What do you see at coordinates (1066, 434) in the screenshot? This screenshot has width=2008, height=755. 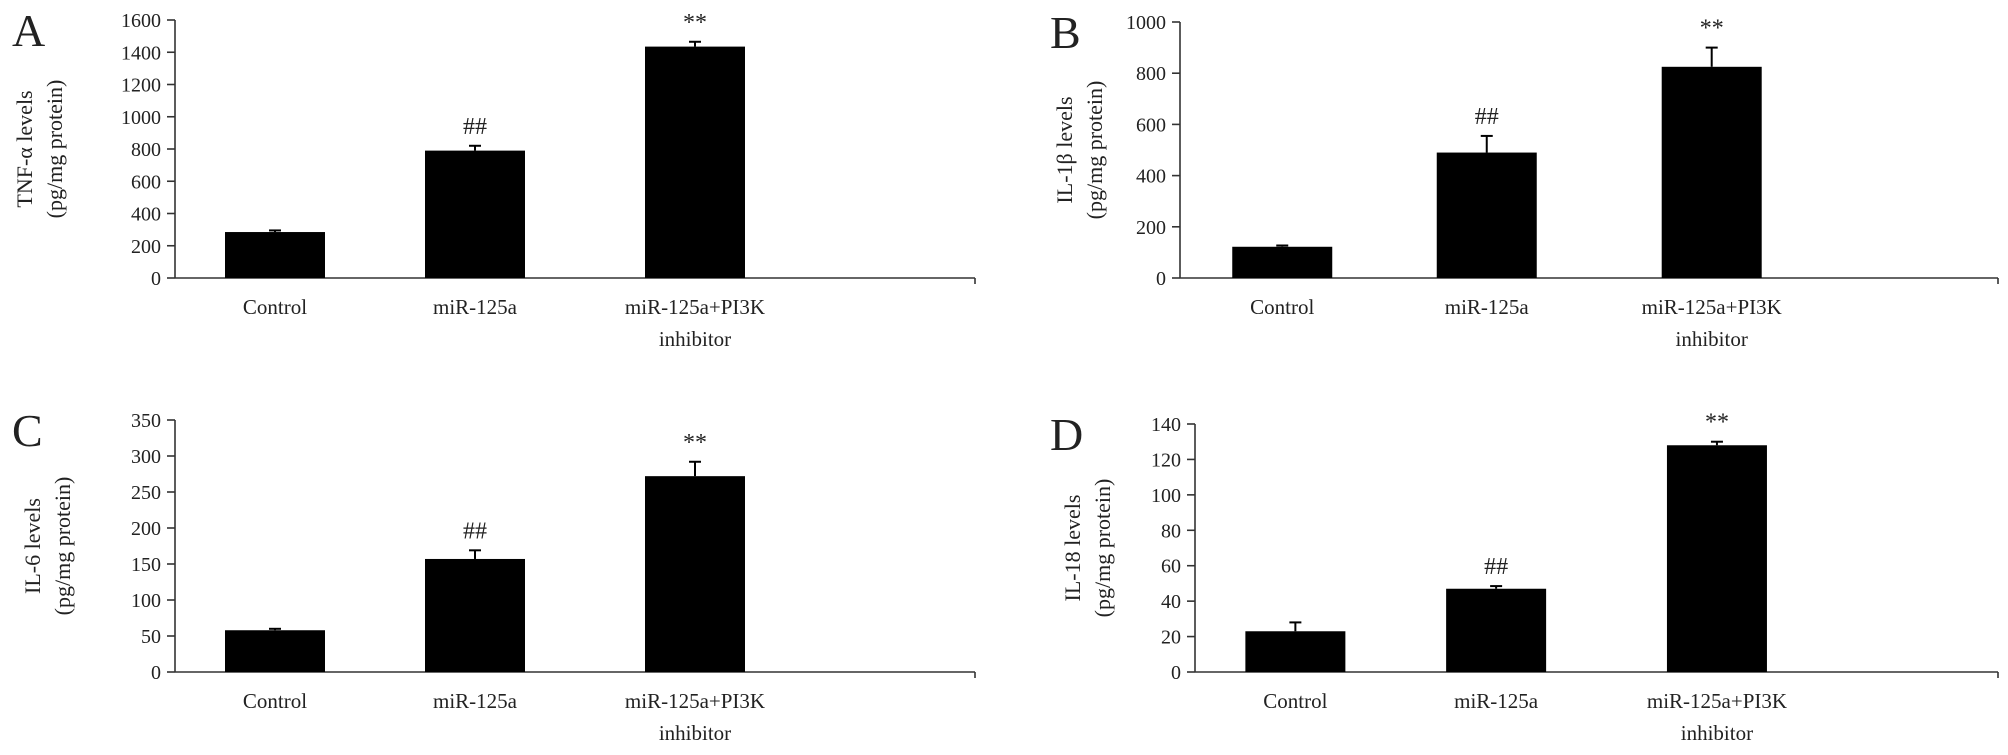 I see `panel-letter: D` at bounding box center [1066, 434].